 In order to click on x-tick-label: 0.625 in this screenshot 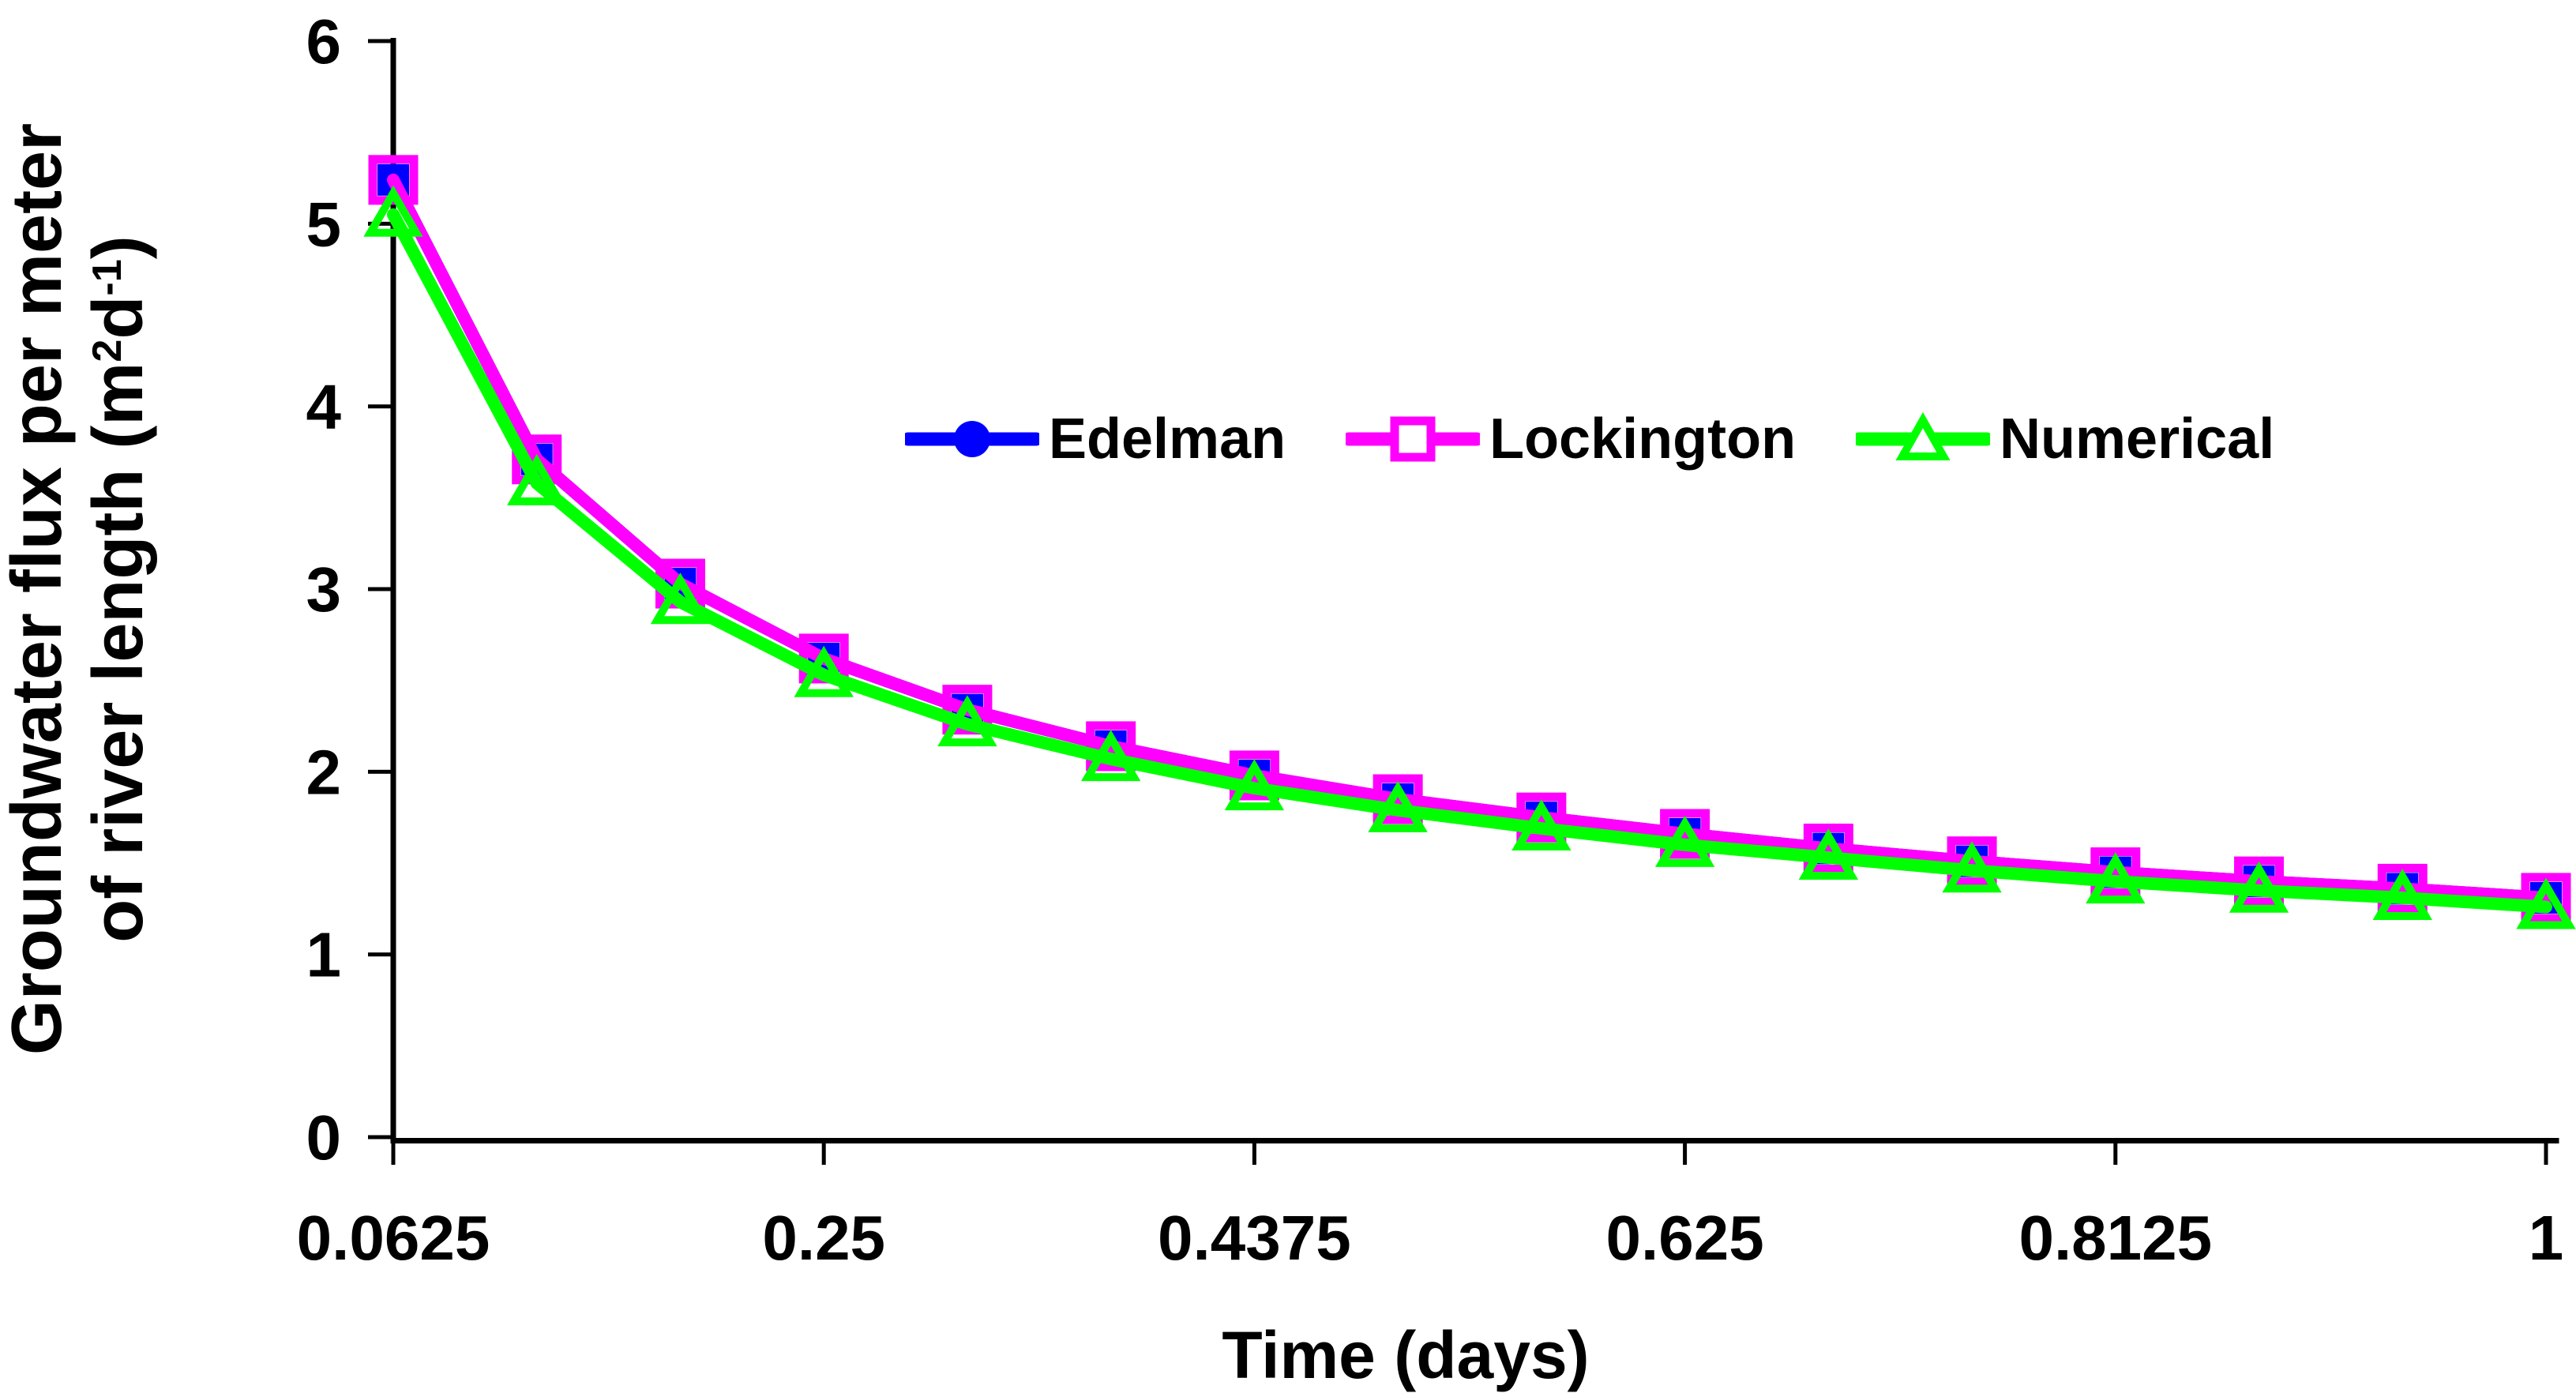, I will do `click(1684, 1238)`.